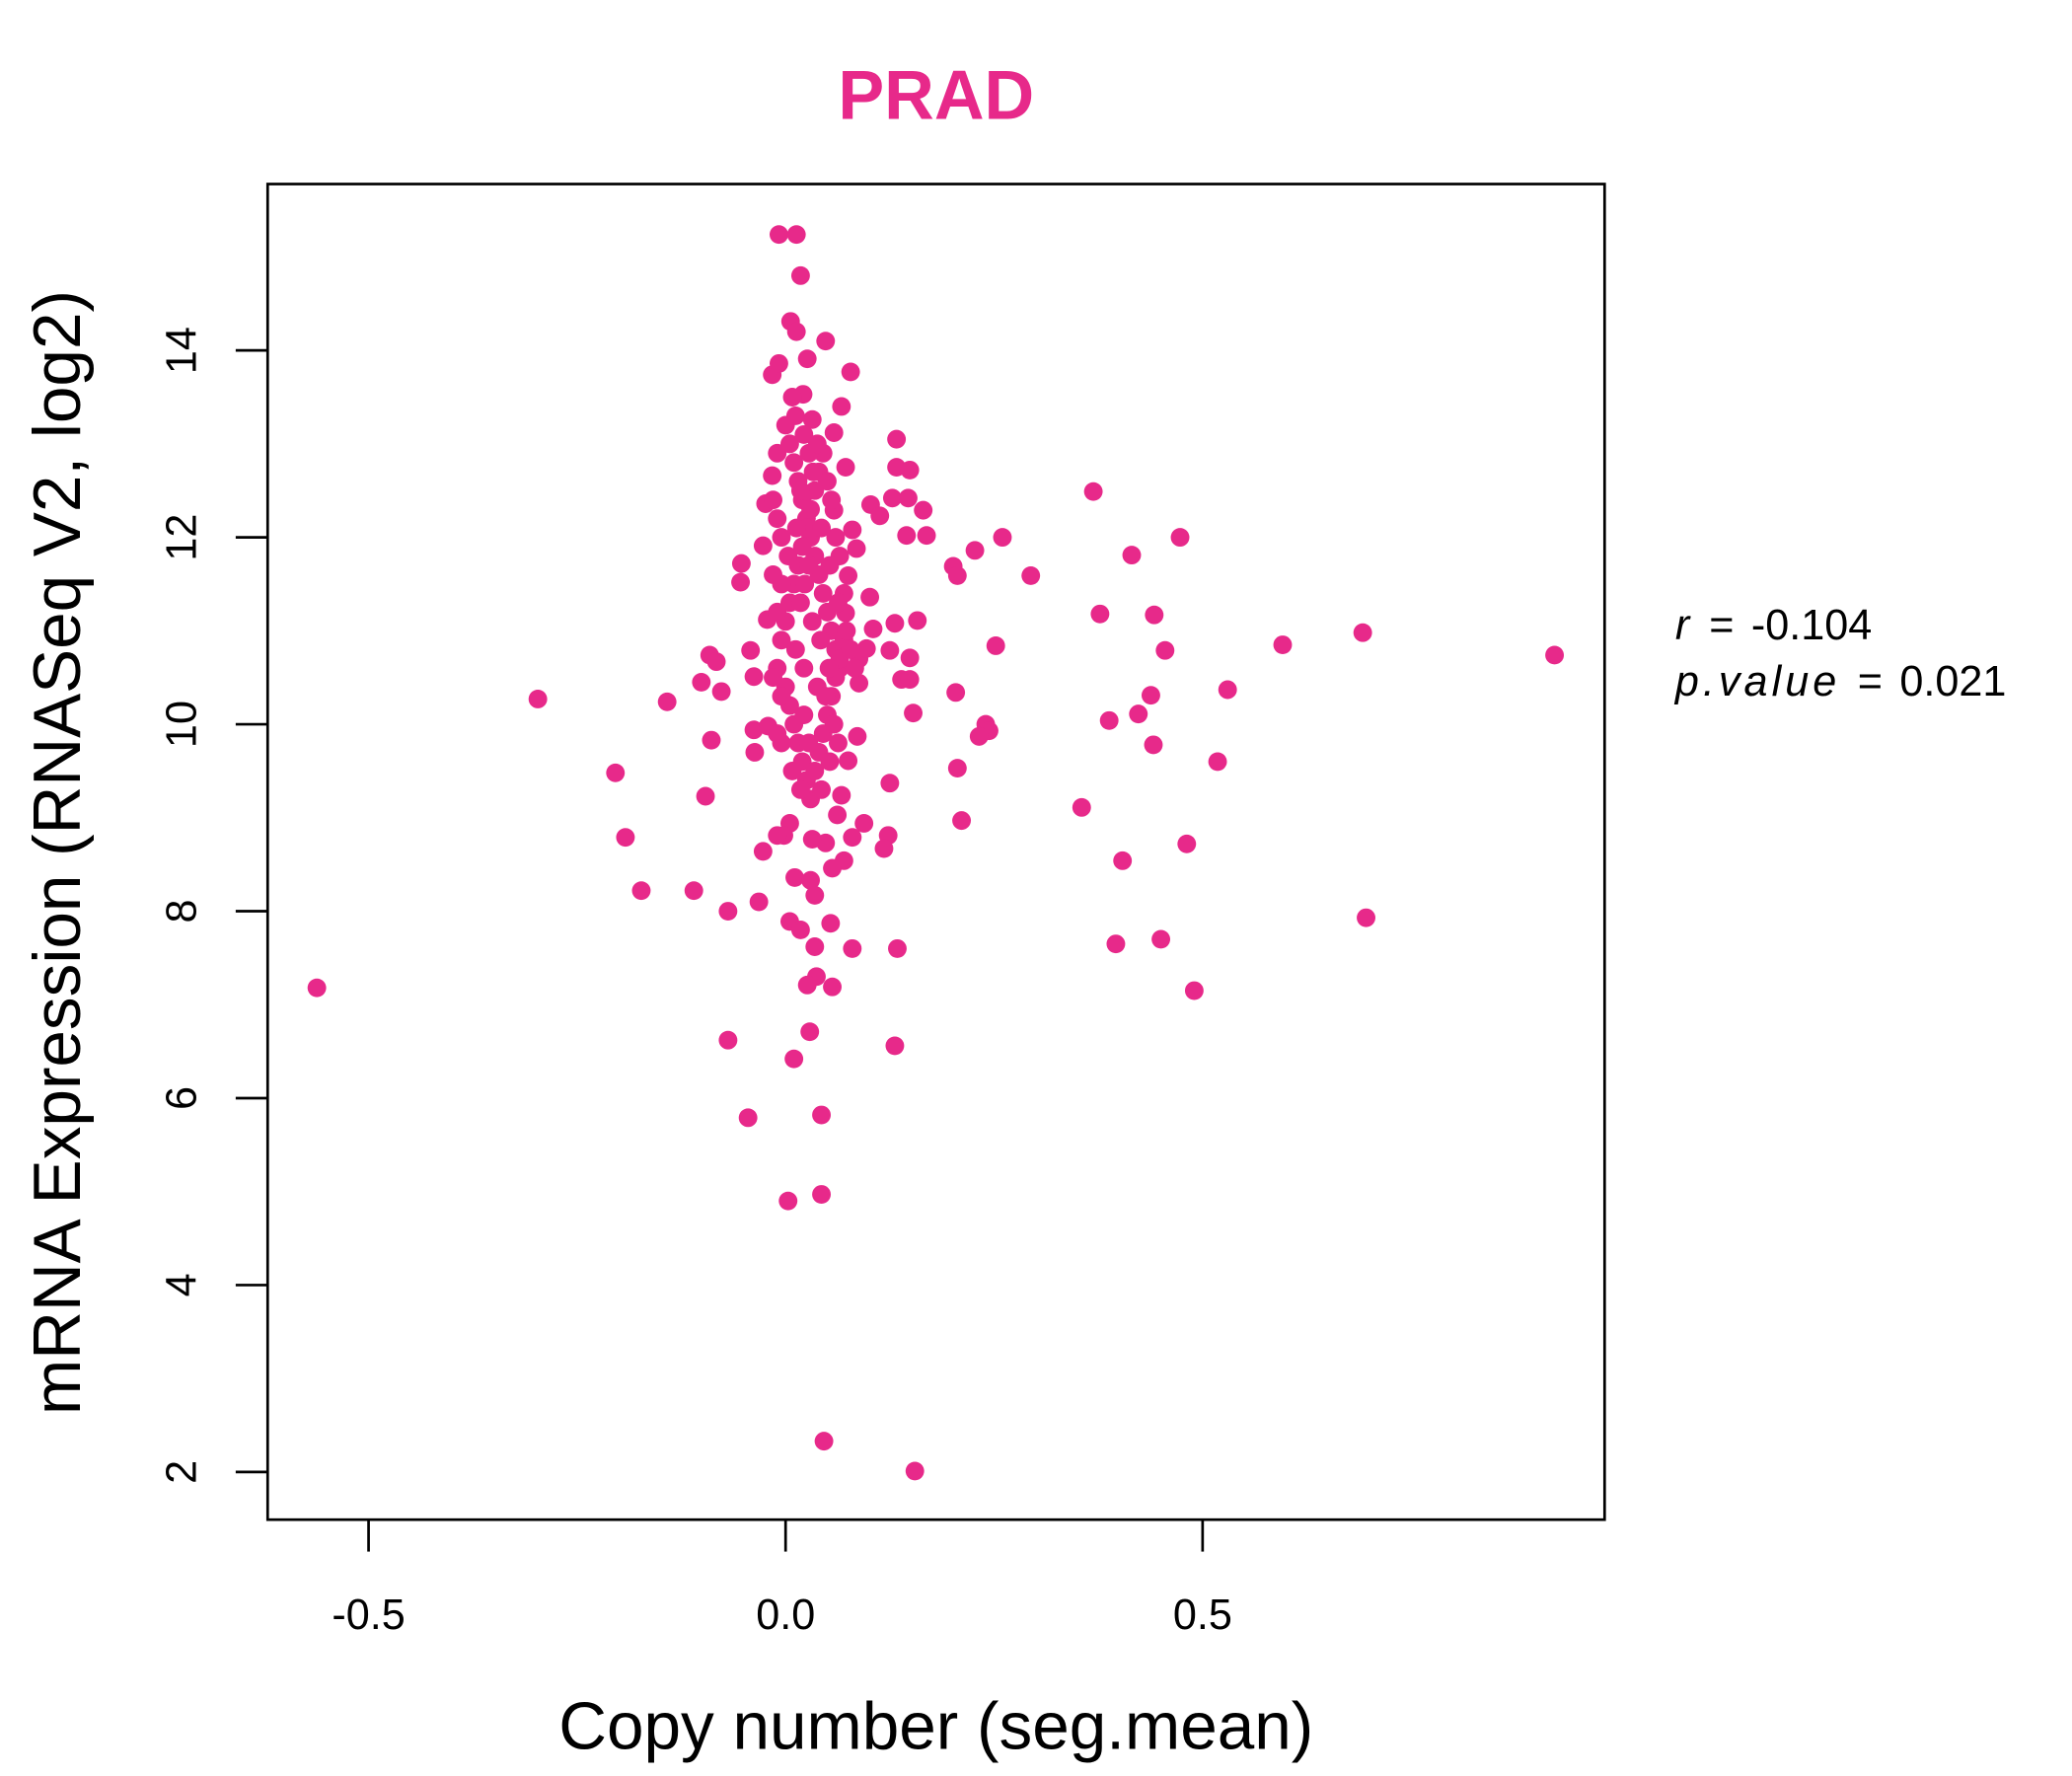  Describe the element at coordinates (181, 1098) in the screenshot. I see `y-tick-label: 6` at that location.